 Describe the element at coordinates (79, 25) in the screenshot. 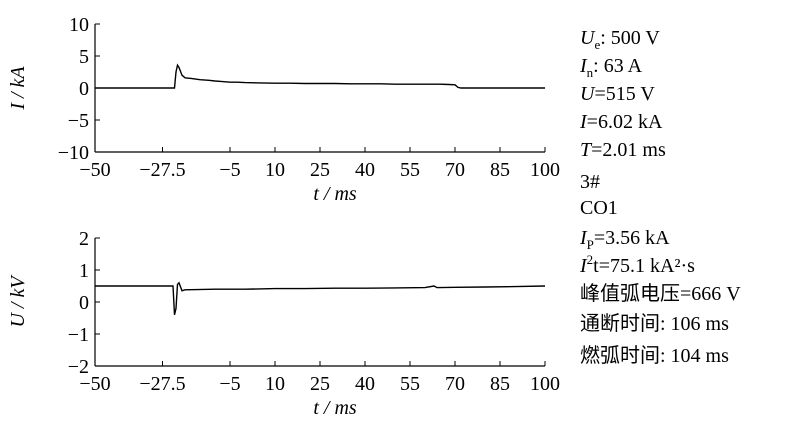

I see `y-tick-label: 10` at that location.